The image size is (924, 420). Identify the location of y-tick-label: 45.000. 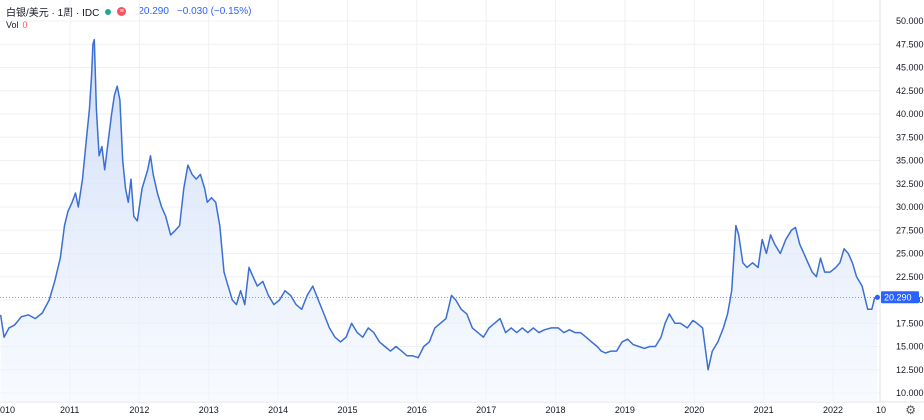
(910, 68).